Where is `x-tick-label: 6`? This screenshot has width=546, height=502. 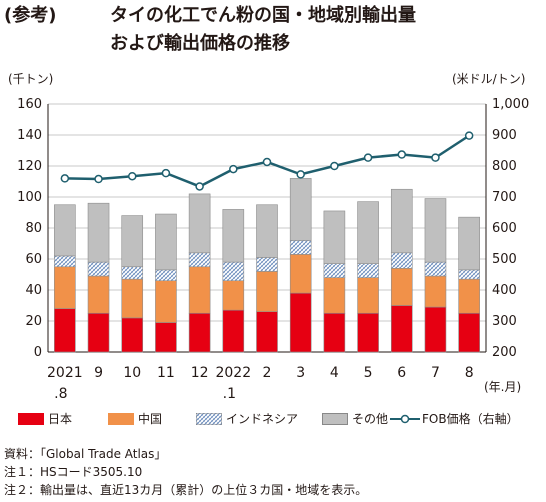 x-tick-label: 6 is located at coordinates (401, 373).